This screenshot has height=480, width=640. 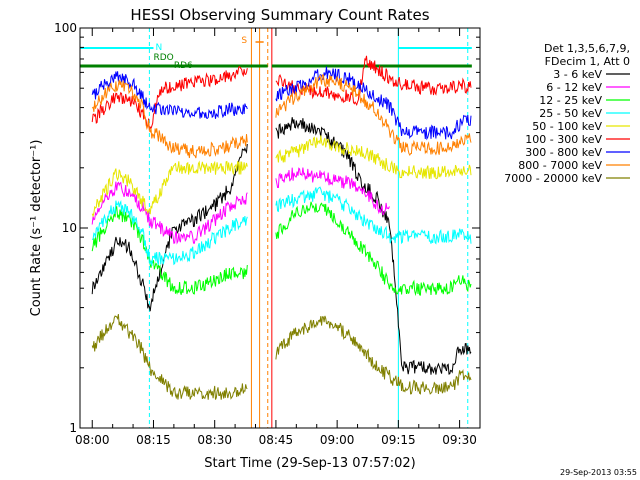 What do you see at coordinates (65, 28) in the screenshot?
I see `y-tick-label: 100` at bounding box center [65, 28].